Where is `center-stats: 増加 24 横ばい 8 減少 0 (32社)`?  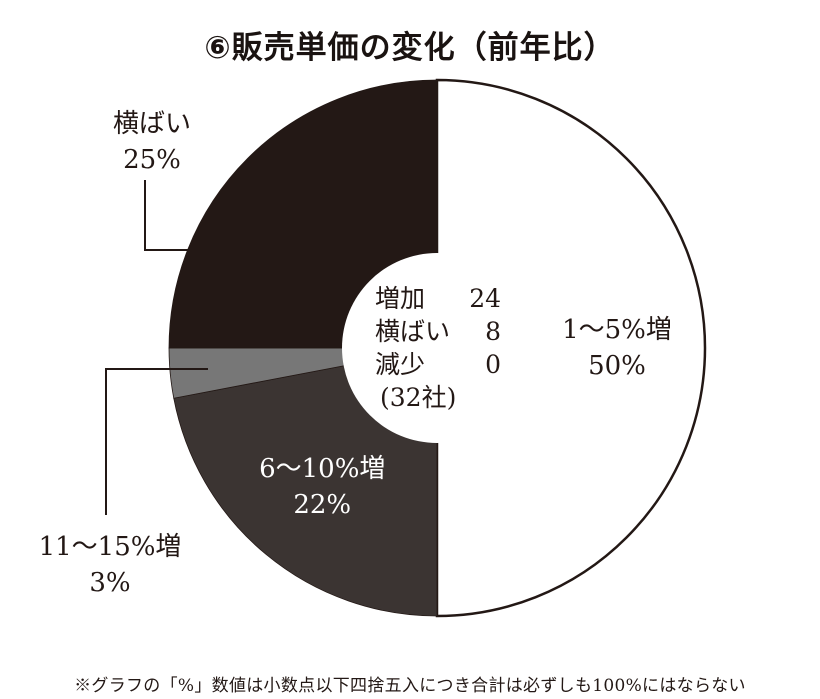 center-stats: 増加 24 横ばい 8 減少 0 (32社) is located at coordinates (435, 348).